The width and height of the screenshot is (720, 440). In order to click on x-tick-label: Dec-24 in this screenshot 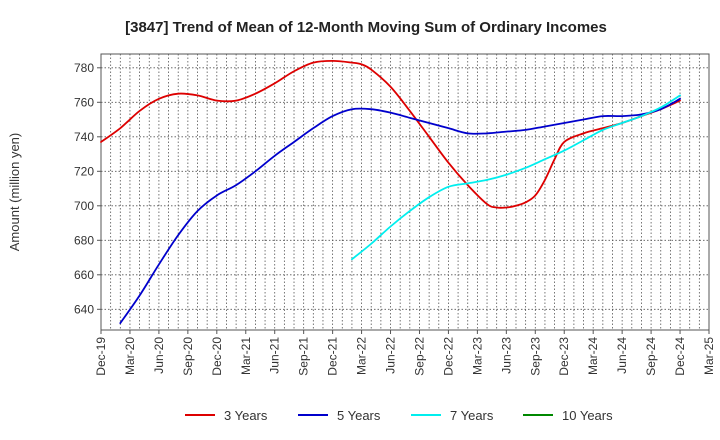, I will do `click(680, 356)`.